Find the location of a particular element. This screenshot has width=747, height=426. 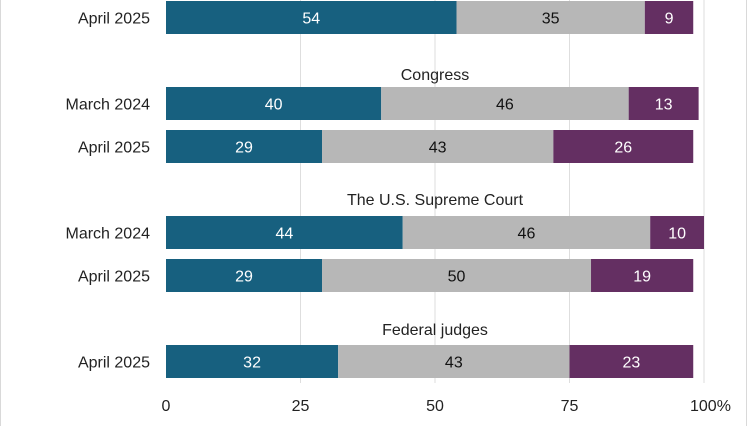

value-label: 19 is located at coordinates (642, 277).